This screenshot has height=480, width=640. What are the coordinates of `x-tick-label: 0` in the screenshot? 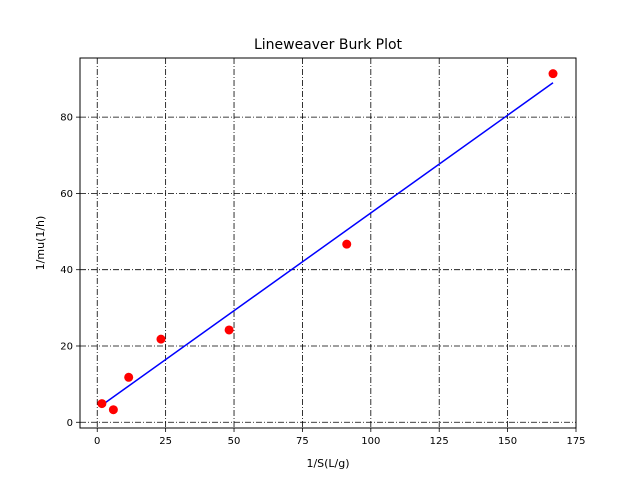 It's located at (97, 441).